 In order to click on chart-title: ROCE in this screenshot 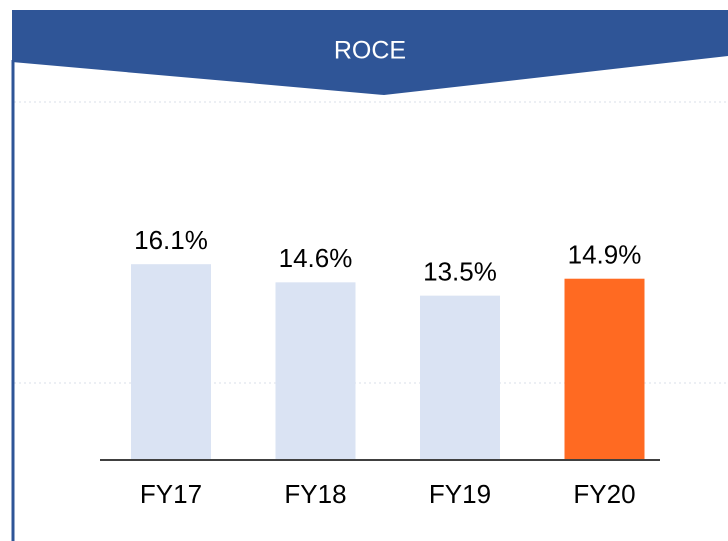, I will do `click(370, 51)`.